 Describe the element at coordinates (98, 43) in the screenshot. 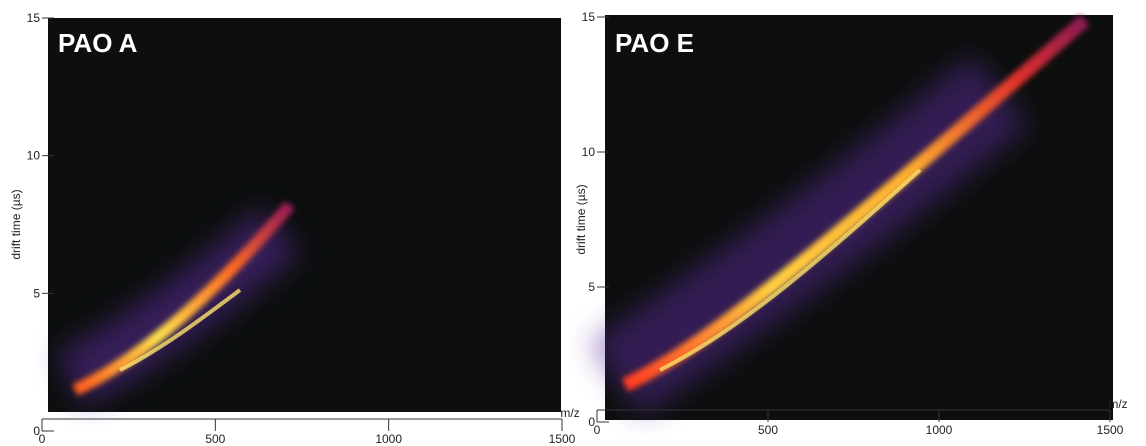

I see `panel-title: PAO A` at that location.